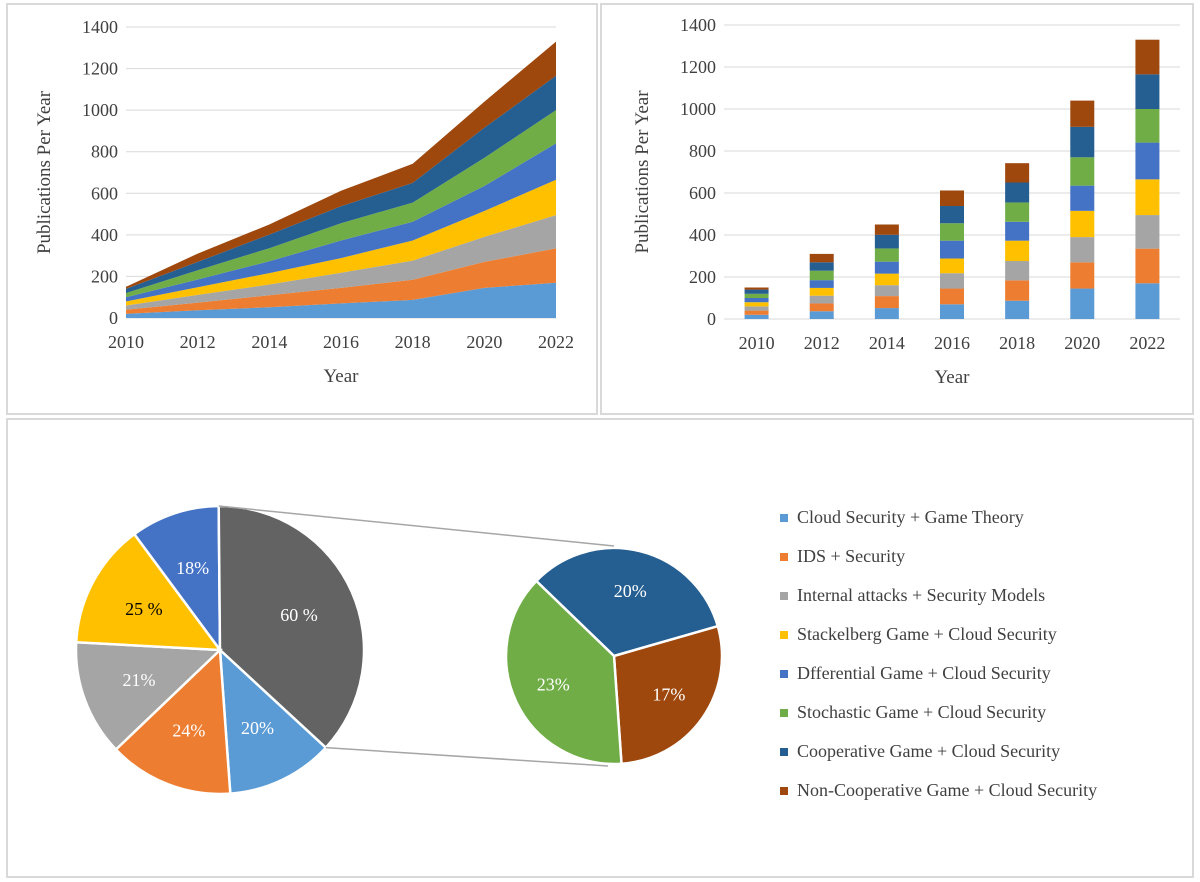  Describe the element at coordinates (924, 673) in the screenshot. I see `legend-label: Dfferential Game + Cloud Security` at that location.